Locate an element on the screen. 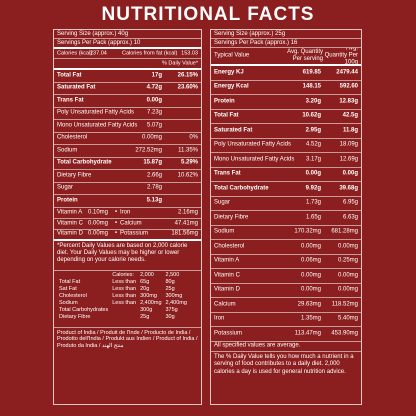 The width and height of the screenshot is (416, 416). nutrient-name: Total Fat is located at coordinates (226, 115).